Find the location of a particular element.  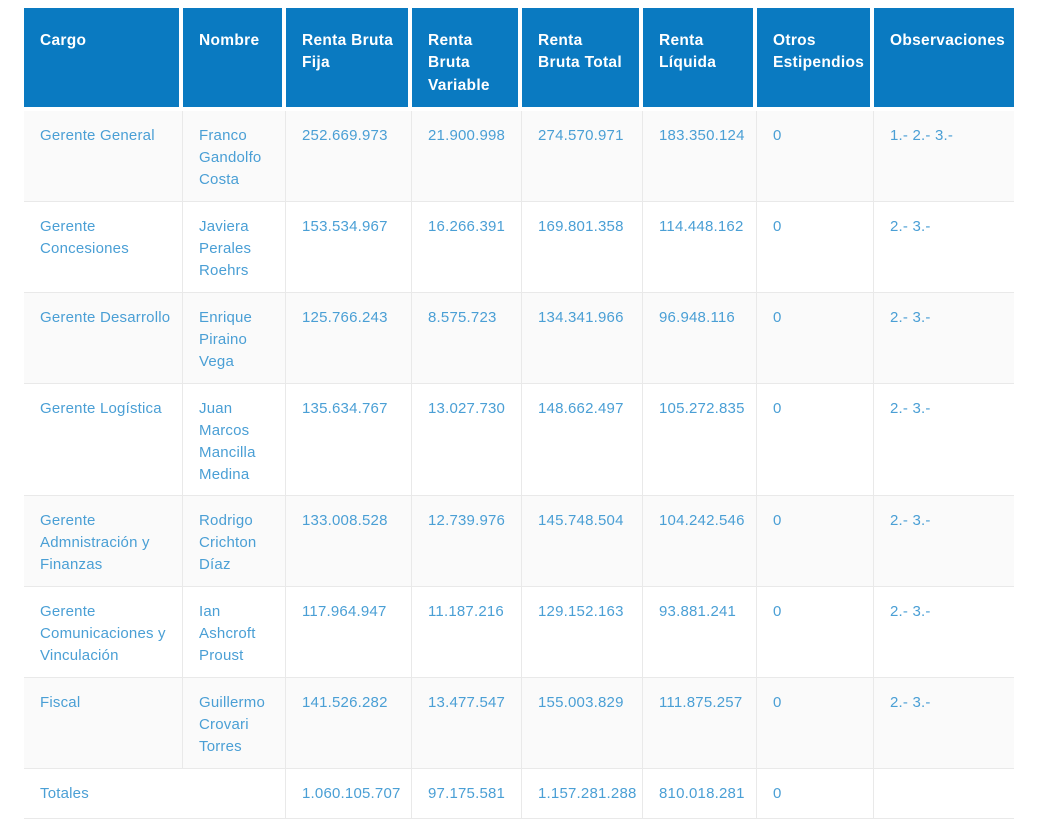

totals-renta_bruta_variable: 97.175.581 is located at coordinates (467, 794).